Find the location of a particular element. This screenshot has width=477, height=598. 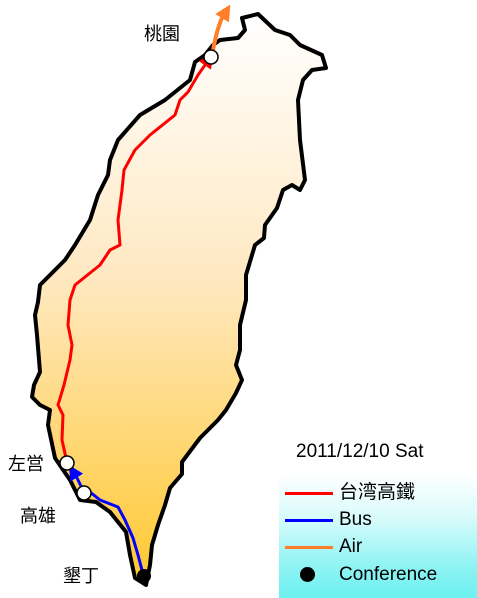

legend: 台湾高鐵 Bus Air Conference is located at coordinates (378, 536).